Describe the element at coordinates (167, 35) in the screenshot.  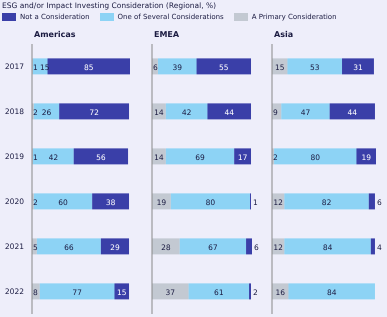
I see `chart-title: EMEA` at that location.